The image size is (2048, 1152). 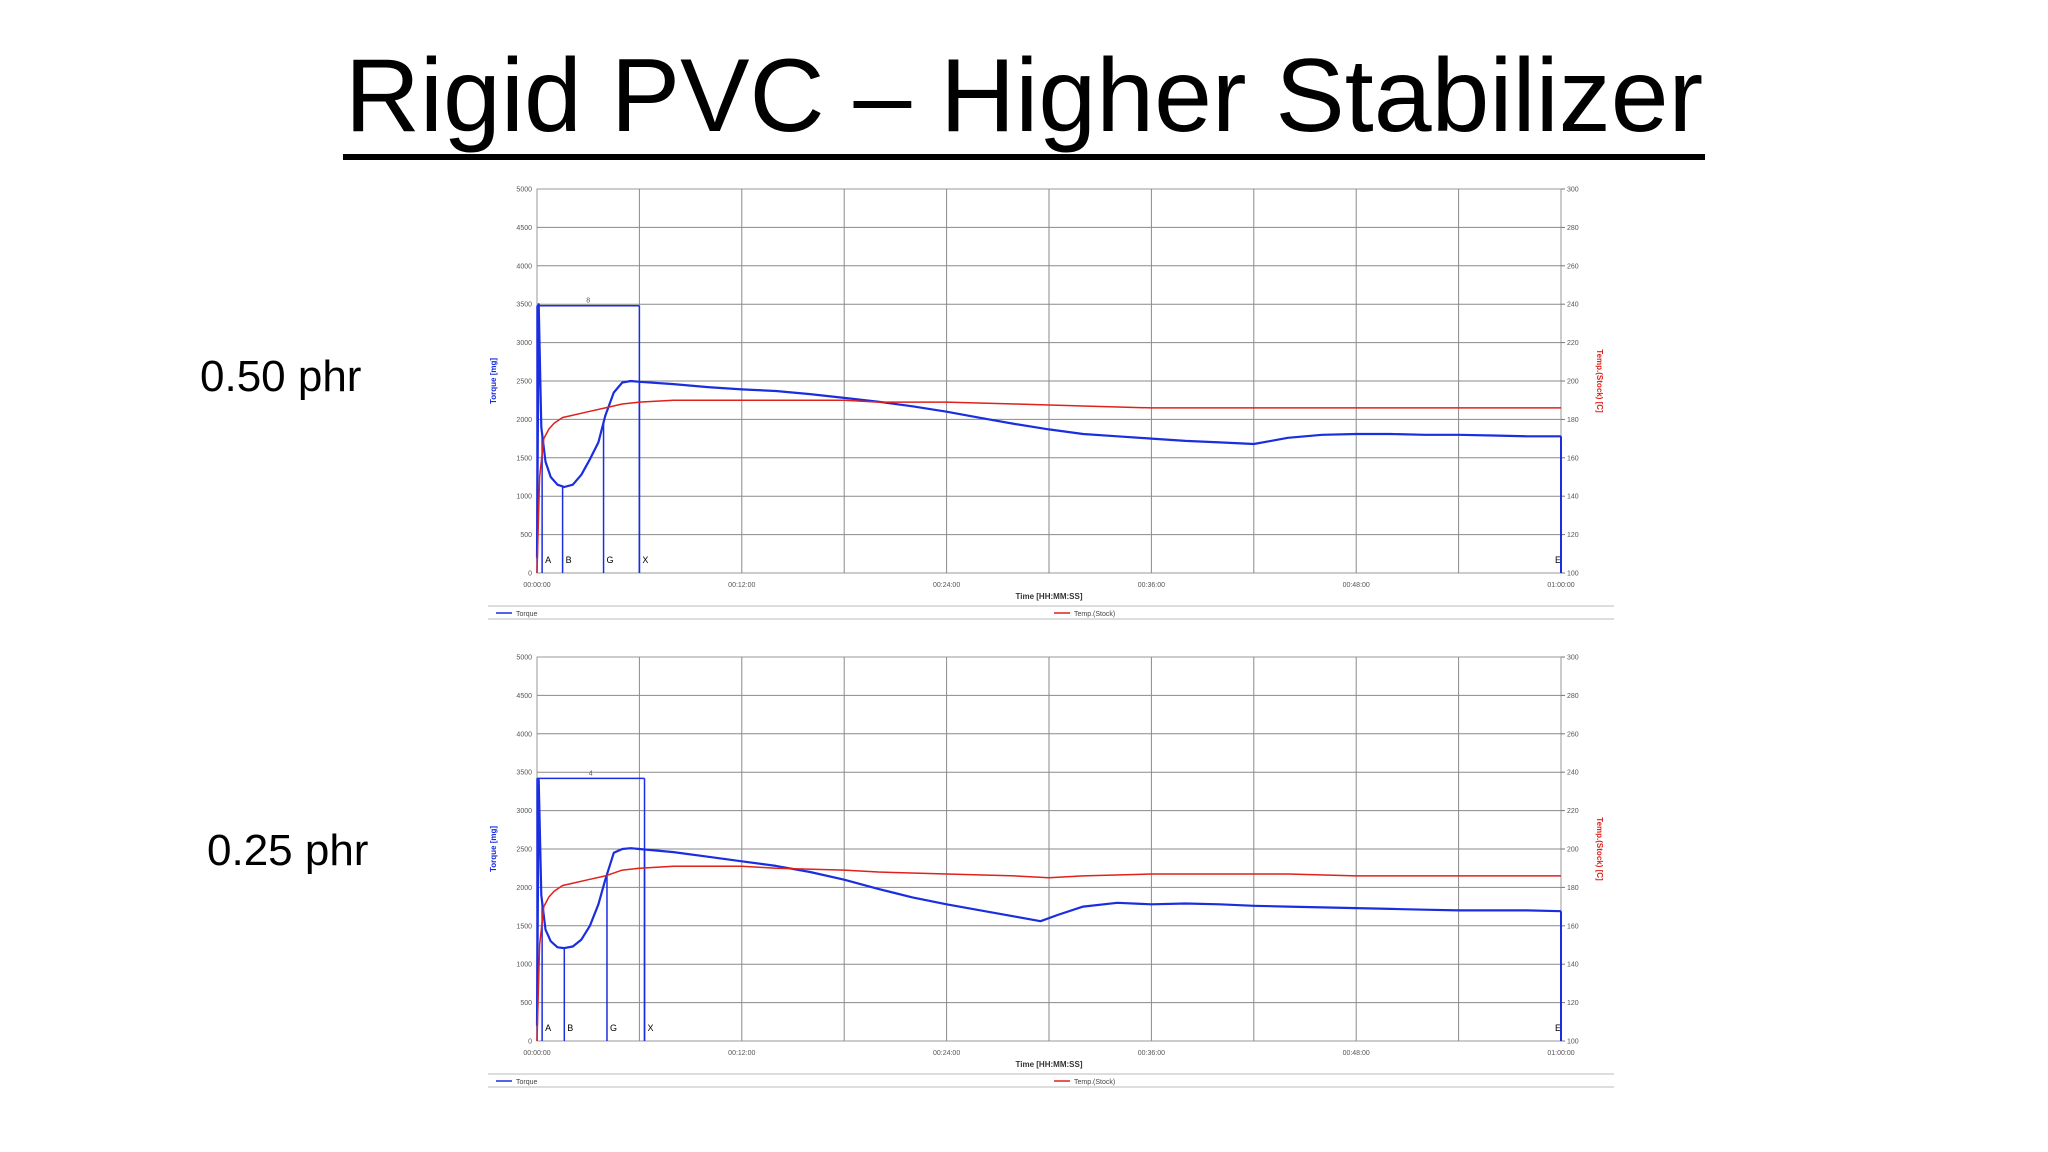 I want to click on slide-title-text: Rigid PVC – Higher Stabilizer, so click(x=1024, y=99).